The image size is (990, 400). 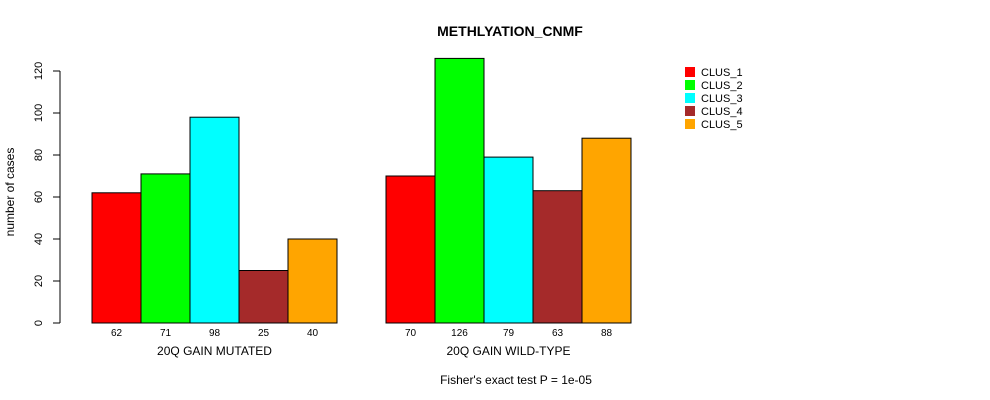 What do you see at coordinates (264, 333) in the screenshot?
I see `bar-value-label: 25` at bounding box center [264, 333].